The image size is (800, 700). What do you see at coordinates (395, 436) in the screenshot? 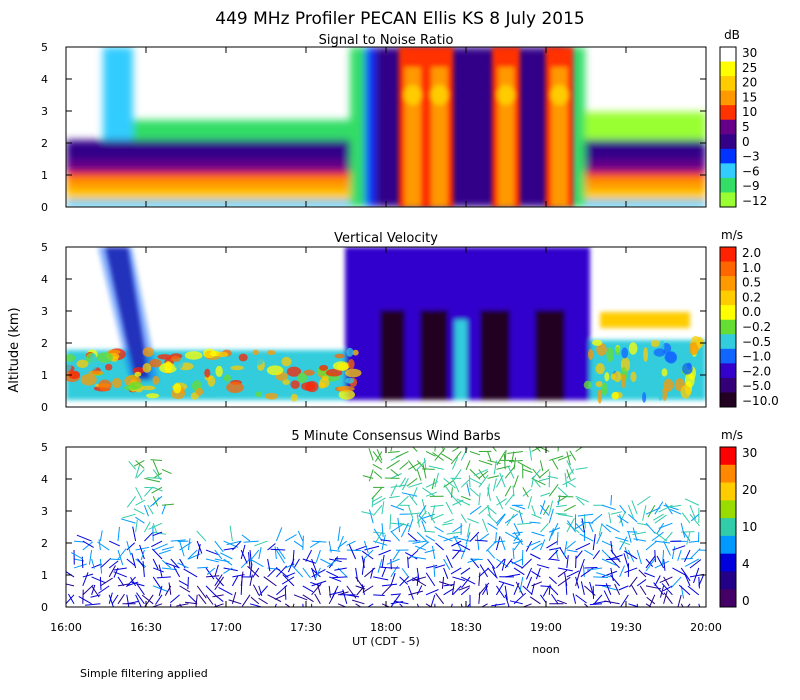
I see `panel-title-wind: 5 Minute Consensus Wind Barbs` at bounding box center [395, 436].